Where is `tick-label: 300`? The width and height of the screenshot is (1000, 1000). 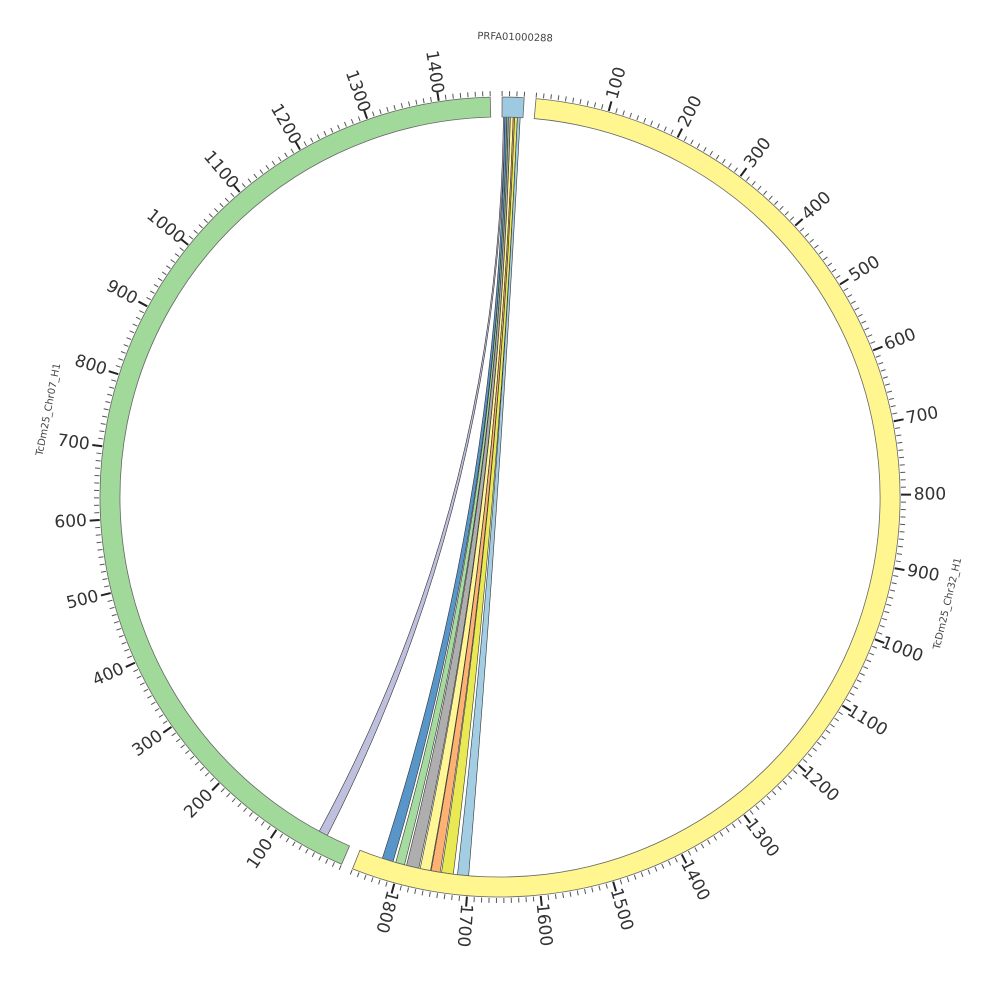
tick-label: 300 is located at coordinates (148, 743).